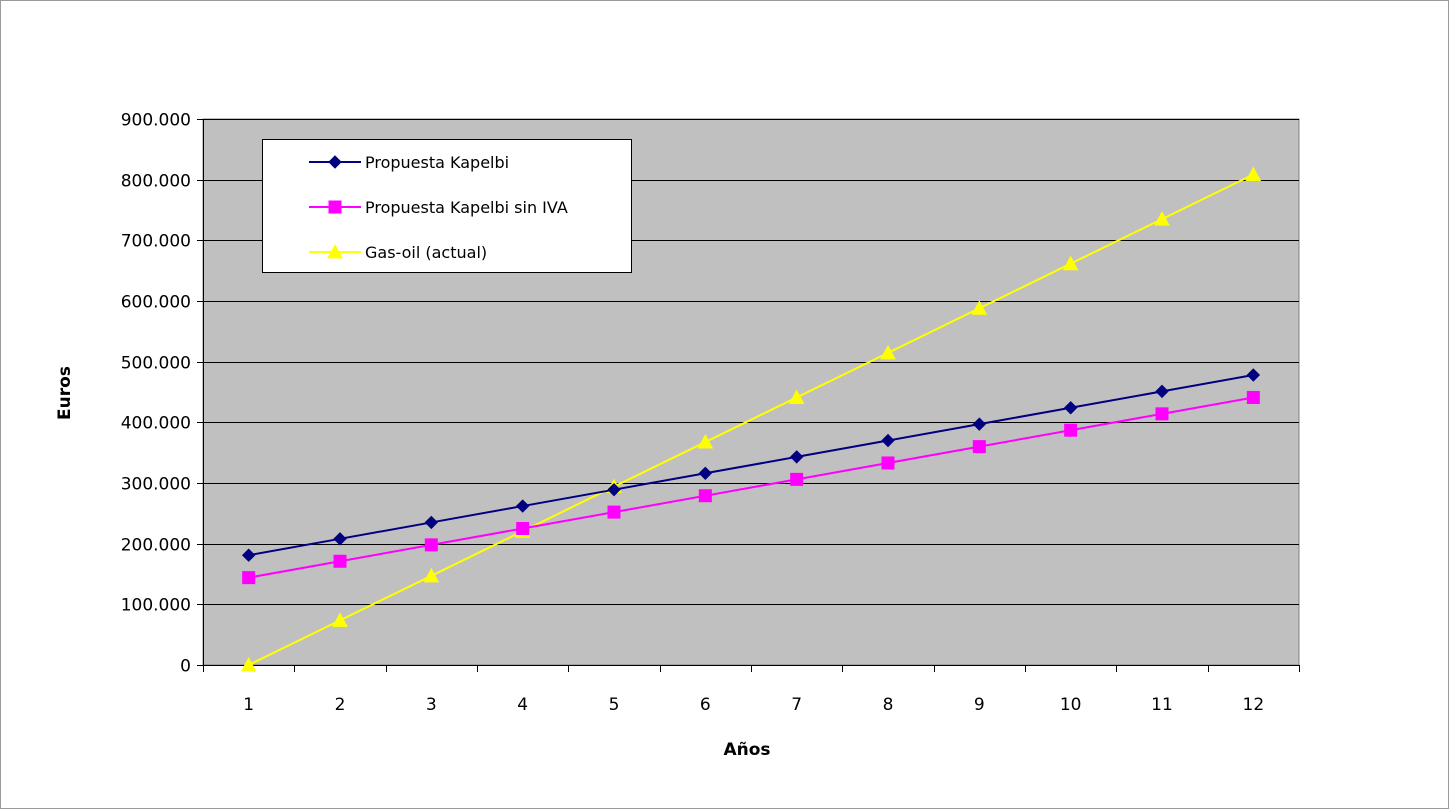 This screenshot has width=1450, height=810. What do you see at coordinates (466, 207) in the screenshot?
I see `legend-label: Propuesta Kapelbi sin IVA` at bounding box center [466, 207].